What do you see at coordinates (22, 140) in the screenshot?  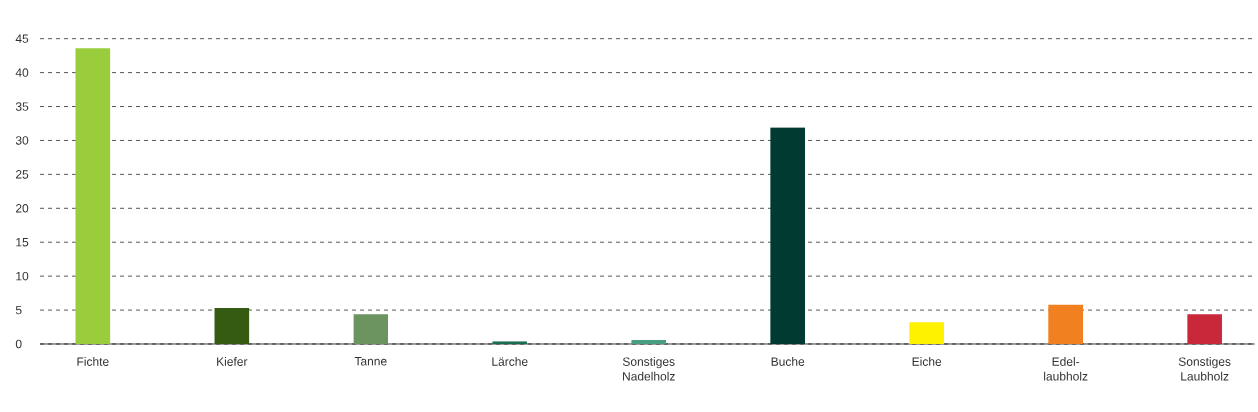 I see `y-tick-label: 30` at bounding box center [22, 140].